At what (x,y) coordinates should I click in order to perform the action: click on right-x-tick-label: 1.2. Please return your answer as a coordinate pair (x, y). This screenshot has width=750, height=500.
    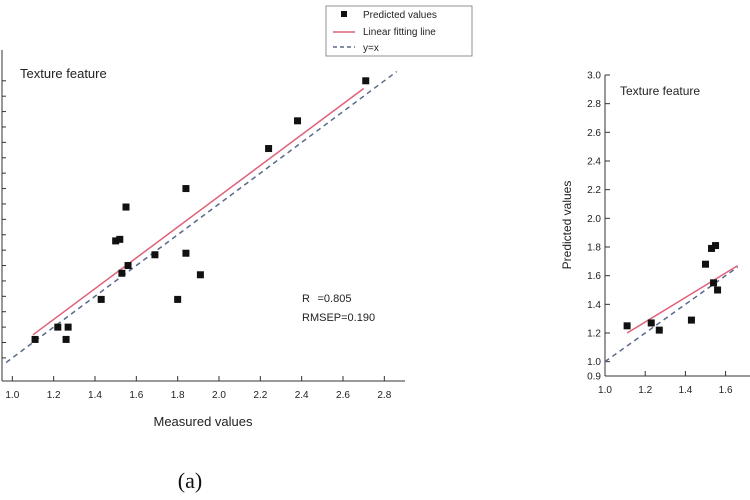
    Looking at the image, I should click on (645, 390).